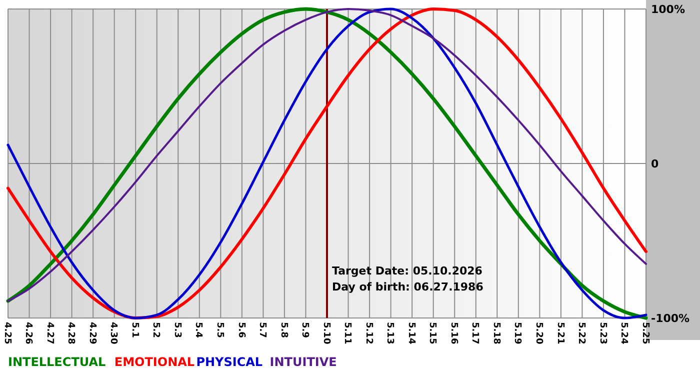  I want to click on x-tick-label: 5.21, so click(559, 333).